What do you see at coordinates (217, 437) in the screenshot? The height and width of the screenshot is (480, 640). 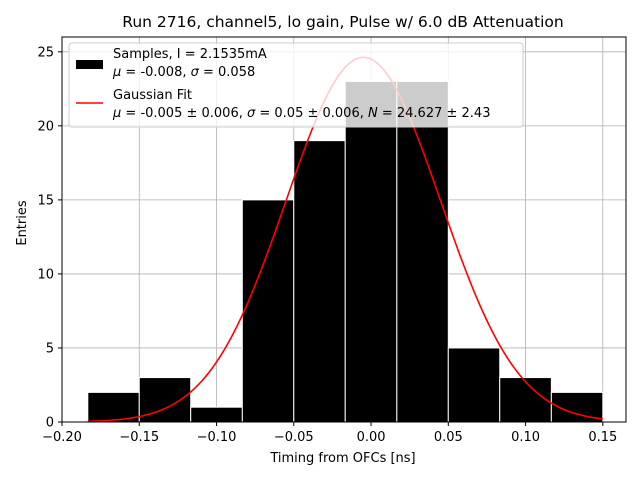 I see `x-tick-label: −0.10` at bounding box center [217, 437].